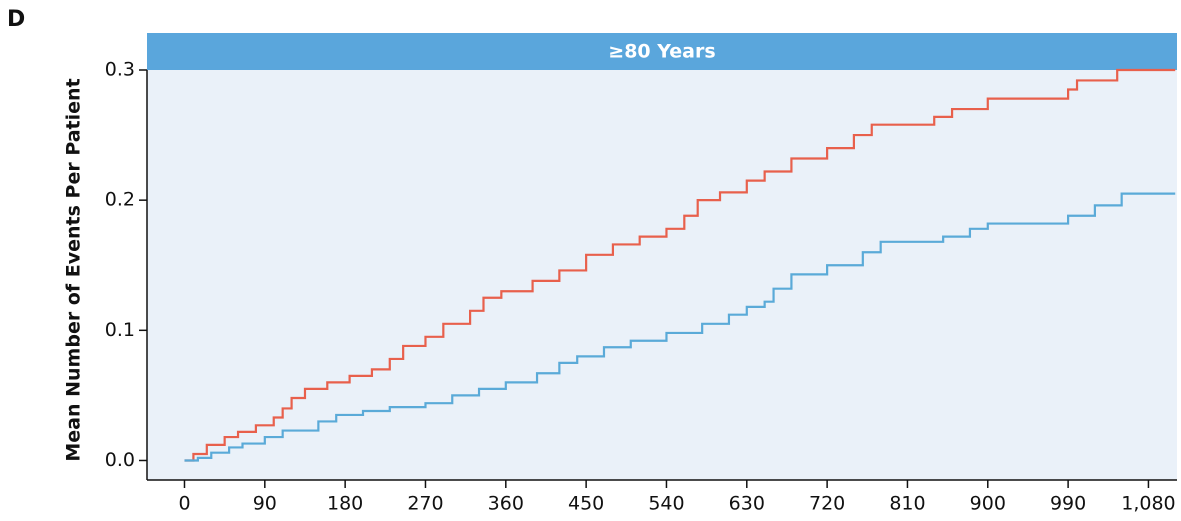 The width and height of the screenshot is (1181, 521). What do you see at coordinates (827, 504) in the screenshot?
I see `x-tick-label: 720` at bounding box center [827, 504].